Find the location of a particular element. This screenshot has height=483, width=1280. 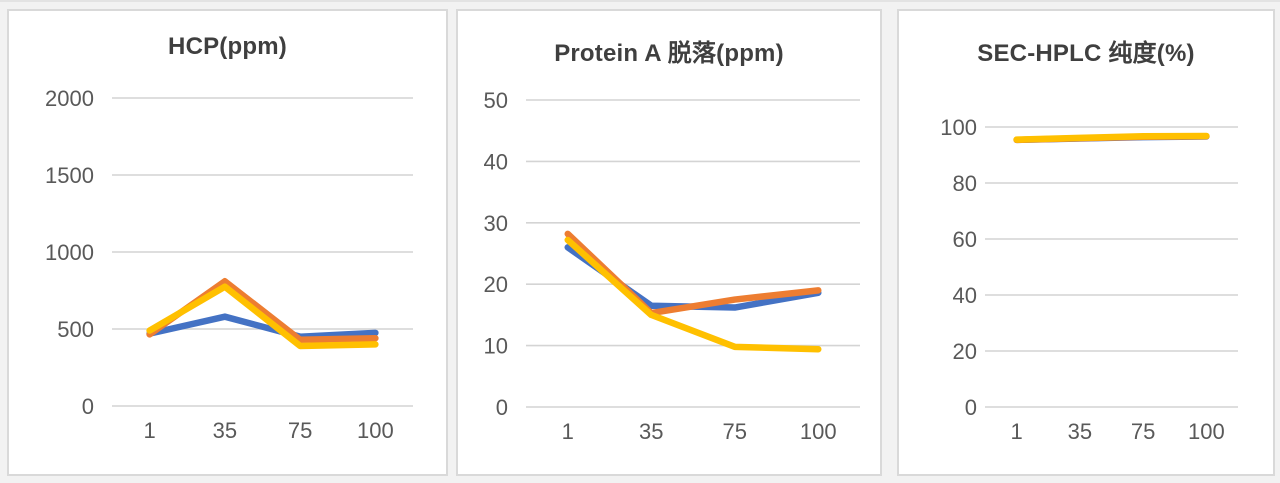

chart-title-sec-hplc: SEC-HPLC 纯度(%) is located at coordinates (1086, 53).